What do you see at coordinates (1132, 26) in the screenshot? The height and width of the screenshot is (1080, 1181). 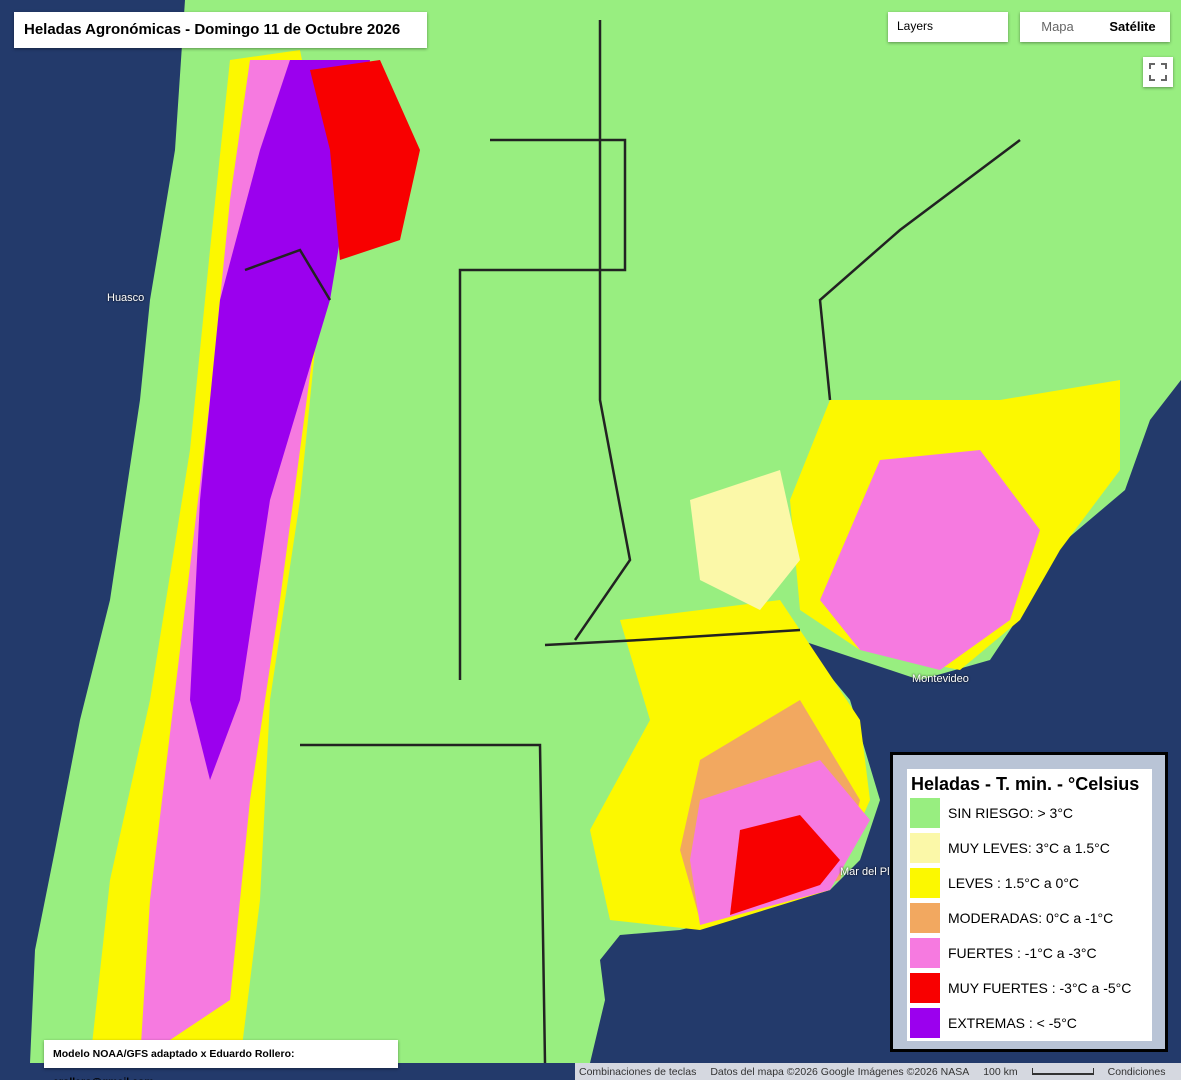 I see `satellite-button: Satélite` at bounding box center [1132, 26].